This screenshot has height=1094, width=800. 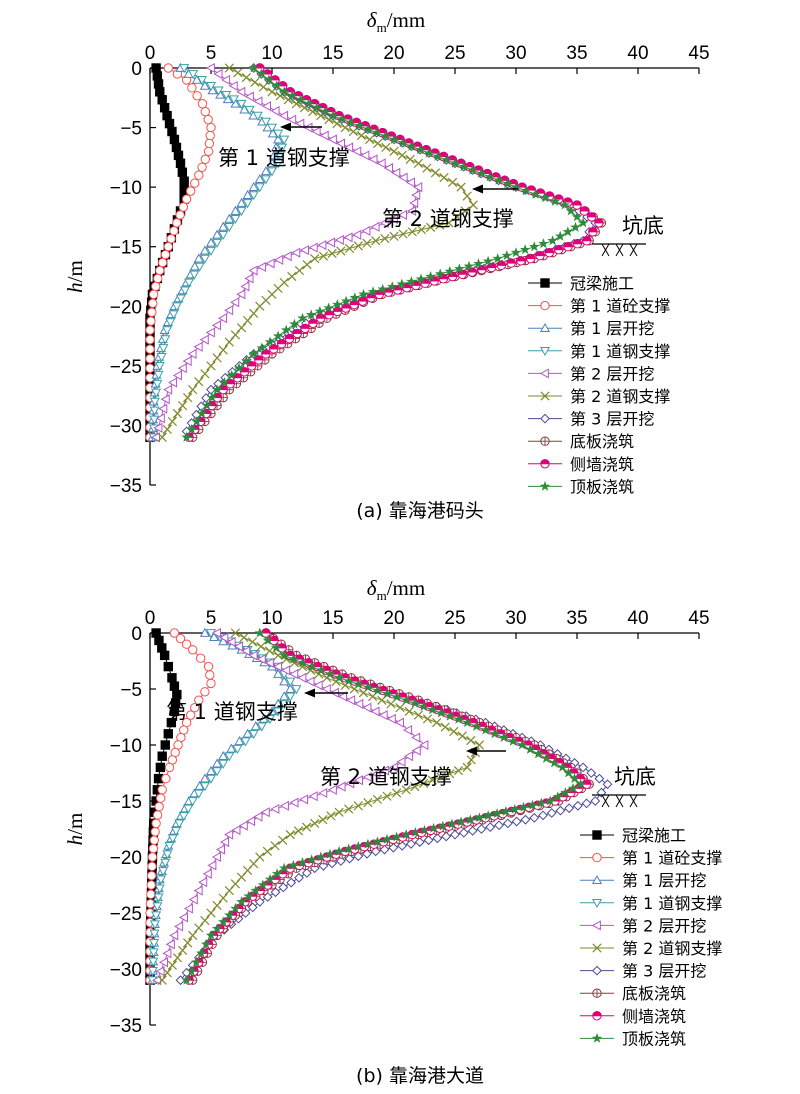 I want to click on chart-caption: (b) 靠海港大道, so click(x=420, y=1076).